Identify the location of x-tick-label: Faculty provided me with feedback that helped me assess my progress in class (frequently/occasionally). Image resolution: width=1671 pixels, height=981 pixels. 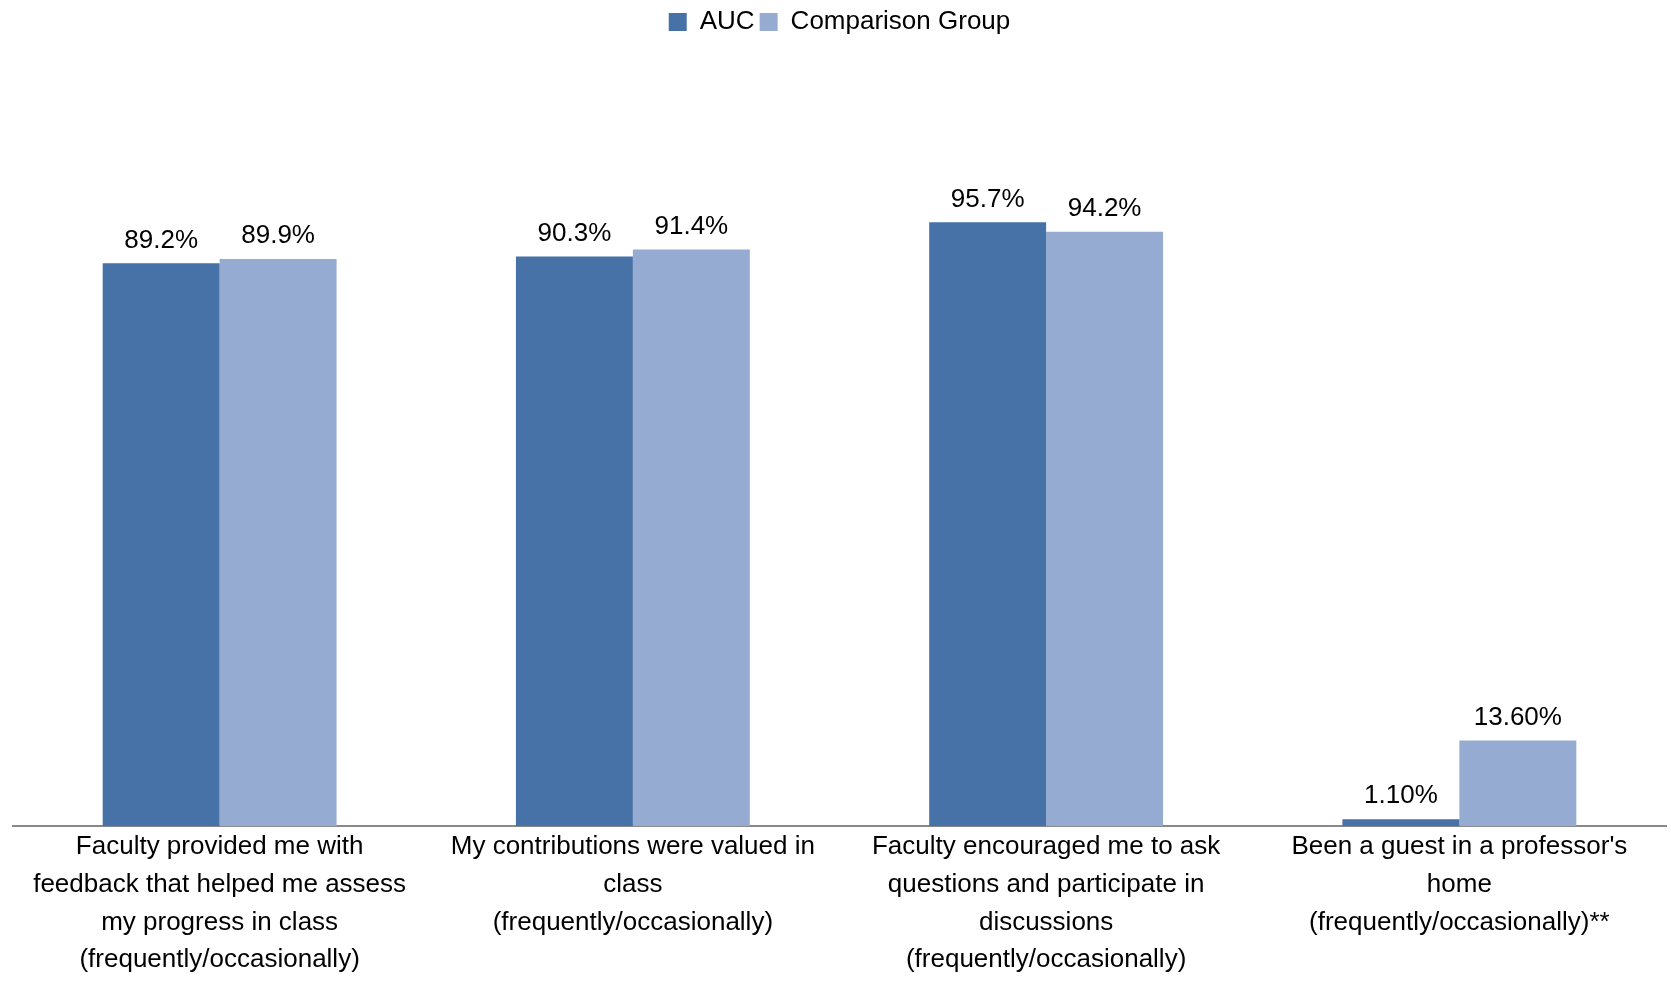
(220, 902).